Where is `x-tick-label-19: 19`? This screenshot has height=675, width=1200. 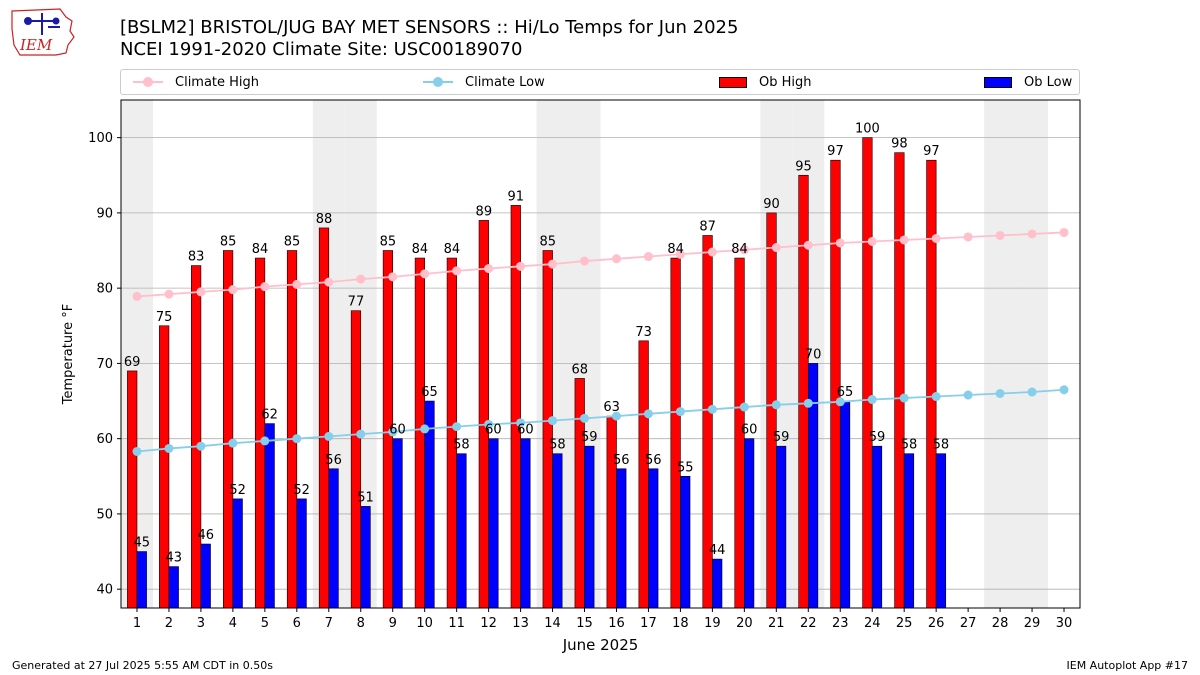
x-tick-label-19: 19 is located at coordinates (712, 623).